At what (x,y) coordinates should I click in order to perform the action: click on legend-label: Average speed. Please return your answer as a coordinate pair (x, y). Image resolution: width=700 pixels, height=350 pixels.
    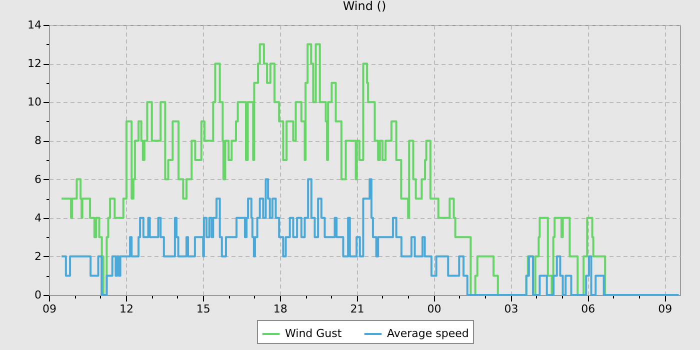
    Looking at the image, I should click on (428, 333).